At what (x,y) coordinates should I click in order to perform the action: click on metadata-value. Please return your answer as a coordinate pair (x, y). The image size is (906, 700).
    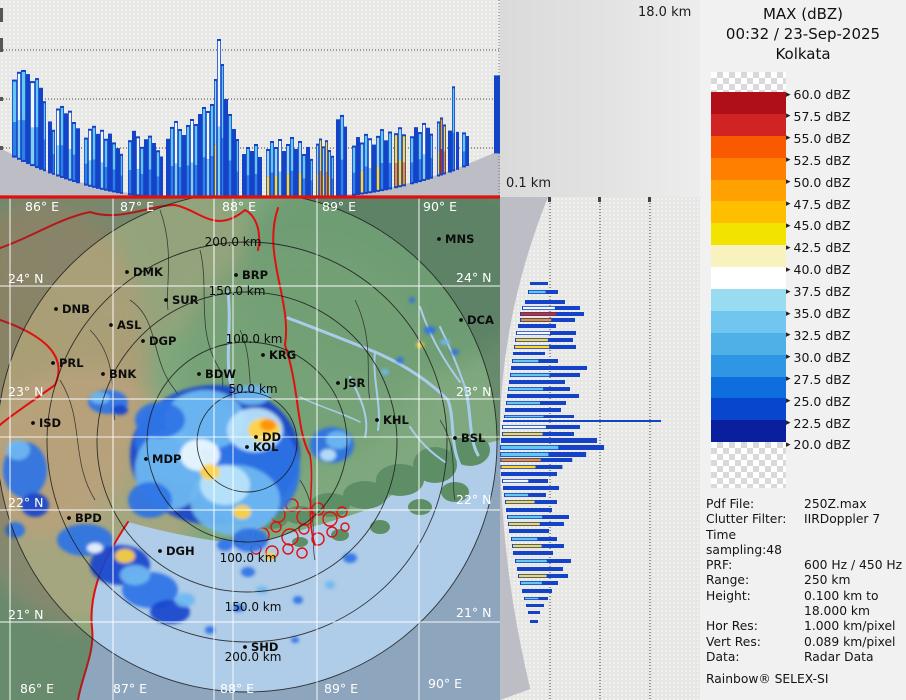
    Looking at the image, I should click on (854, 543).